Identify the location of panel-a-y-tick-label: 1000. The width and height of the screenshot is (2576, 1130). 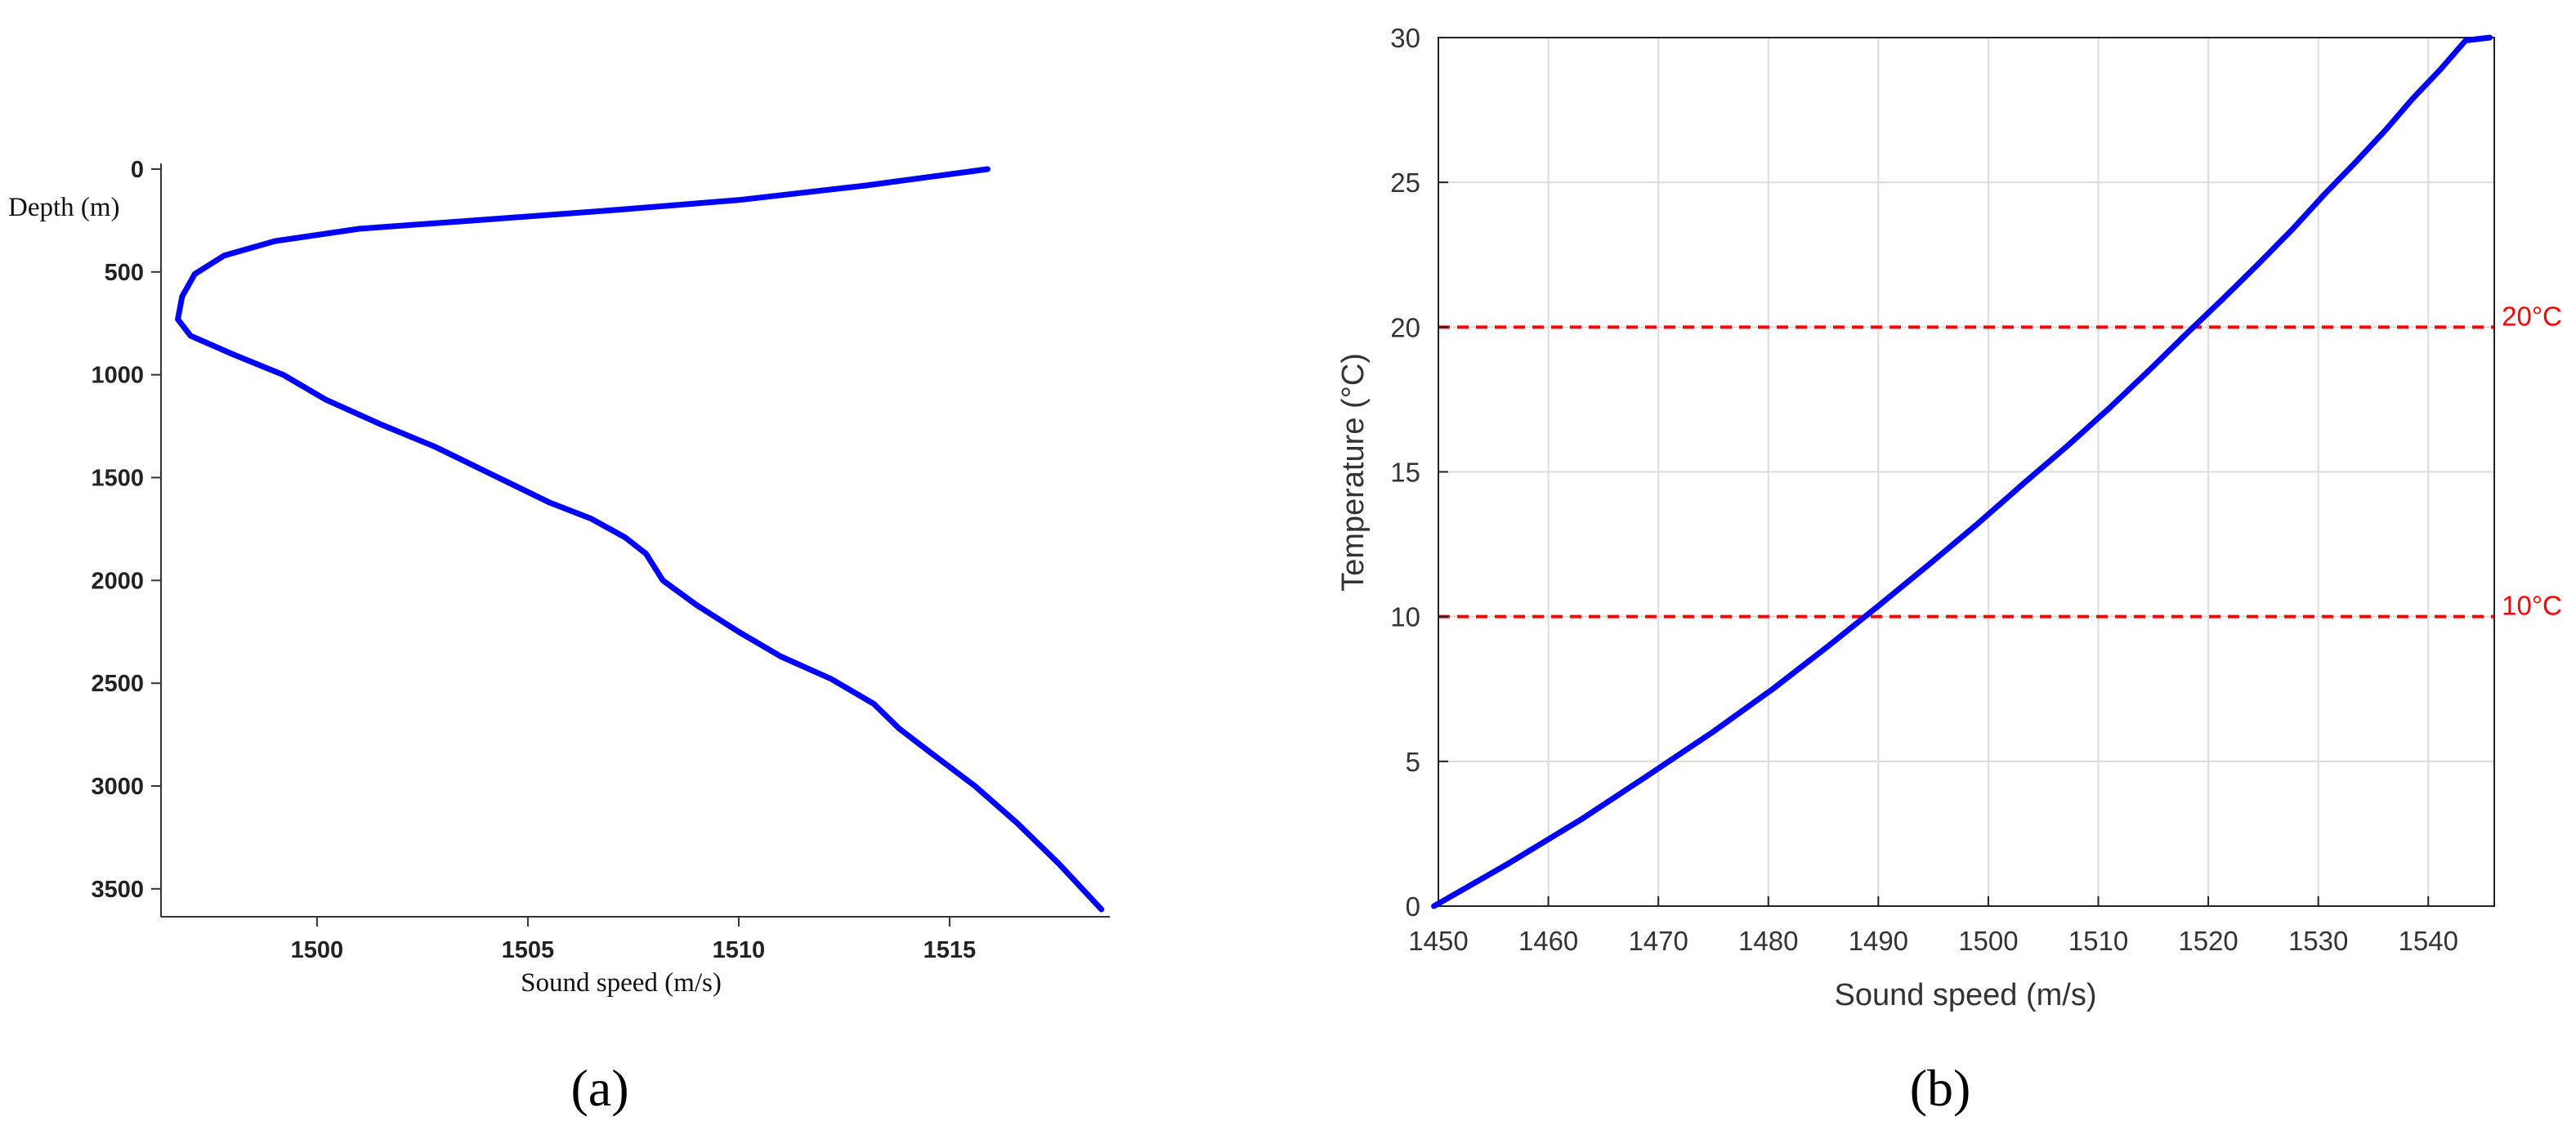
(117, 376).